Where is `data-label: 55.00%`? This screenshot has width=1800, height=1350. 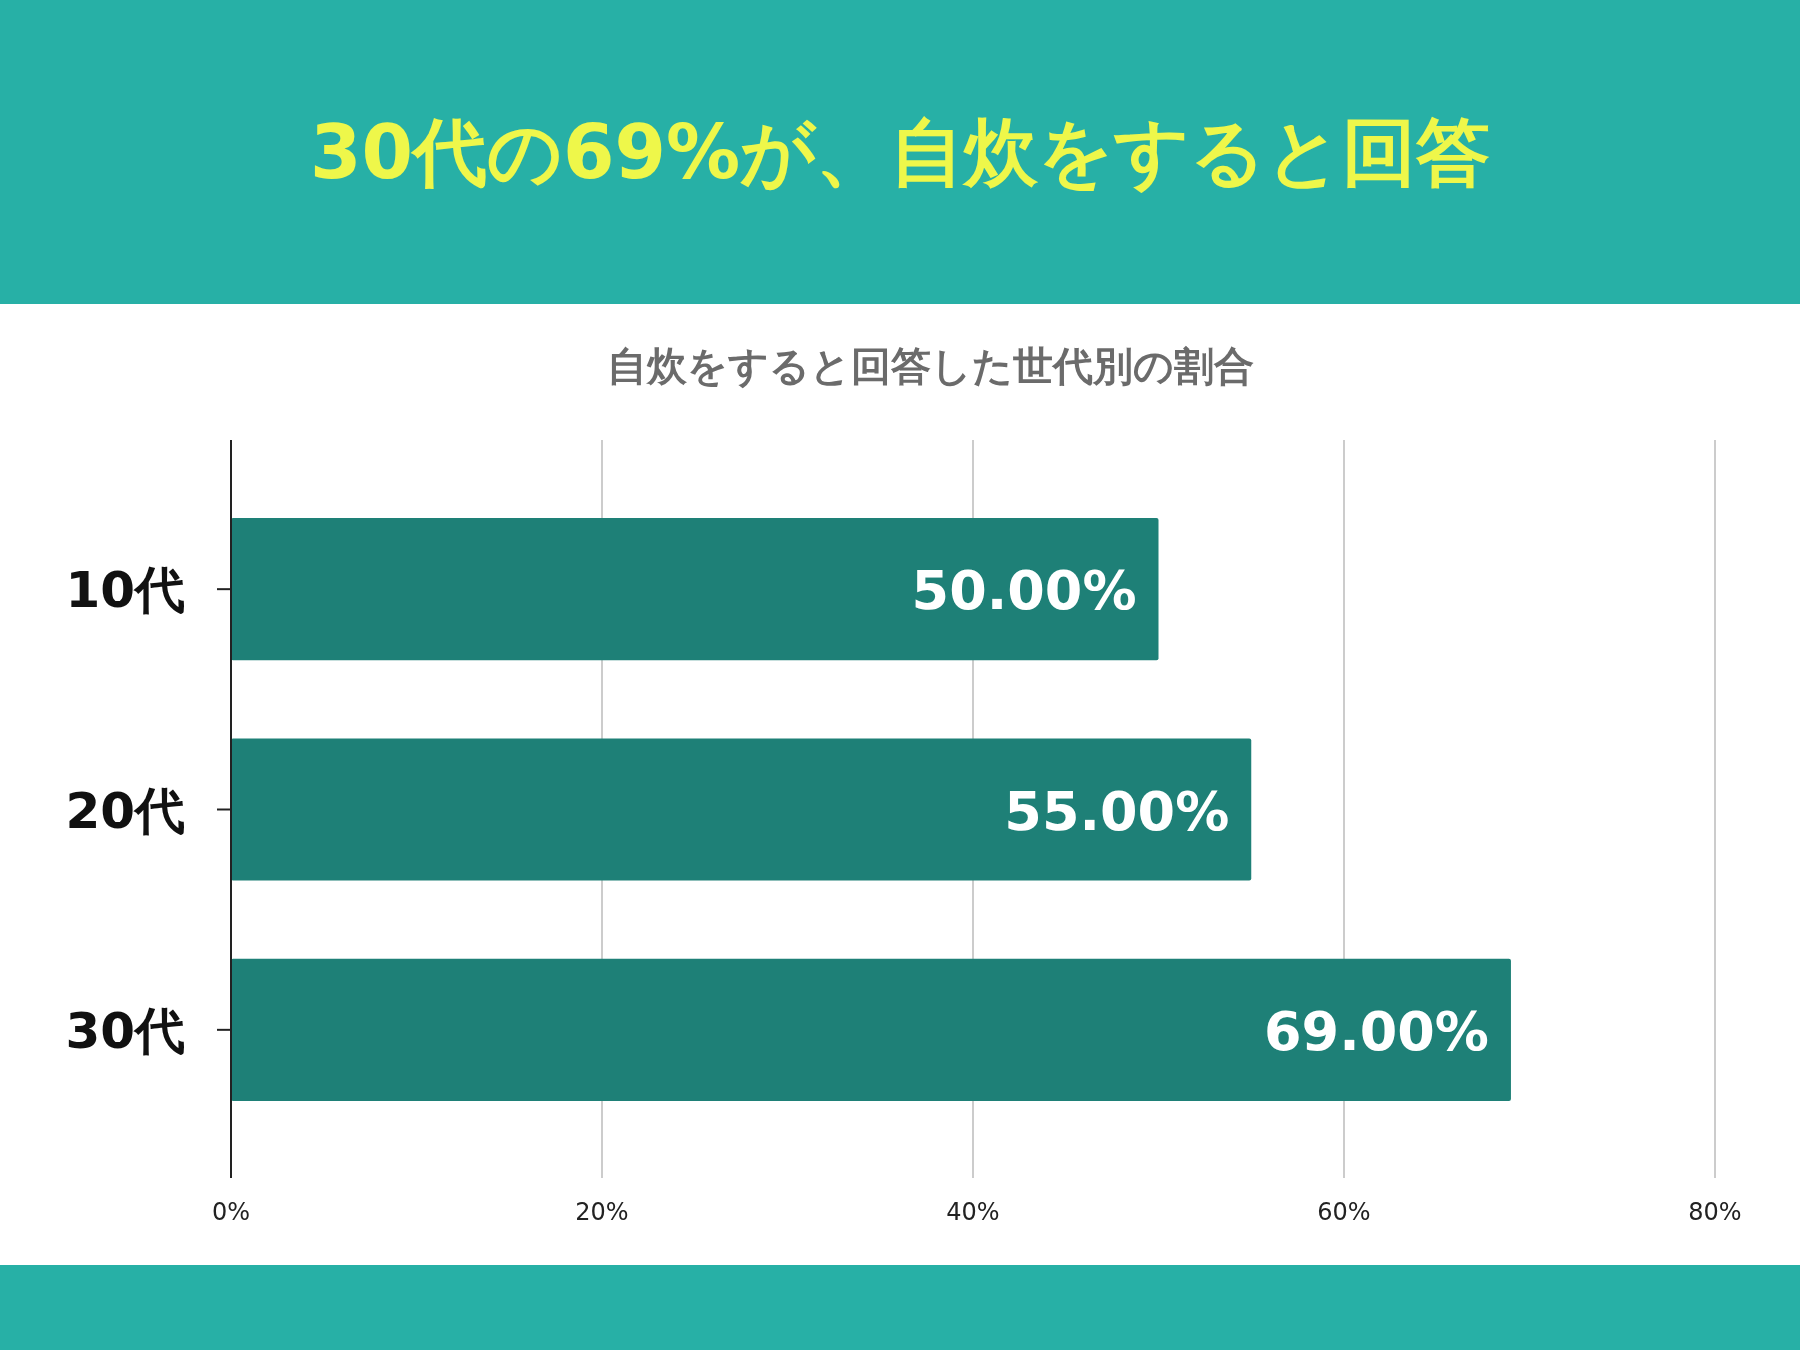
data-label: 55.00% is located at coordinates (1117, 811).